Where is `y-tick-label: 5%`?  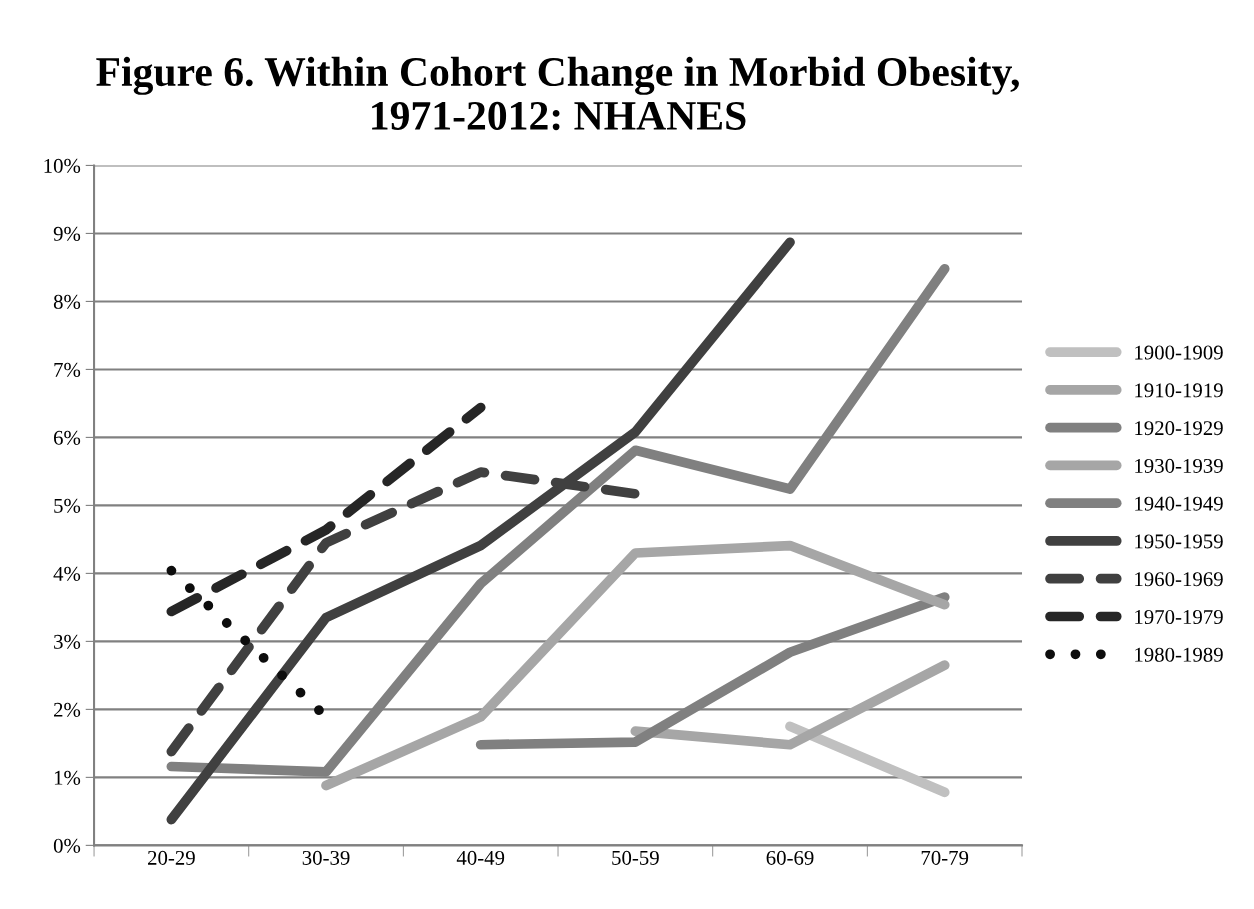 y-tick-label: 5% is located at coordinates (67, 505).